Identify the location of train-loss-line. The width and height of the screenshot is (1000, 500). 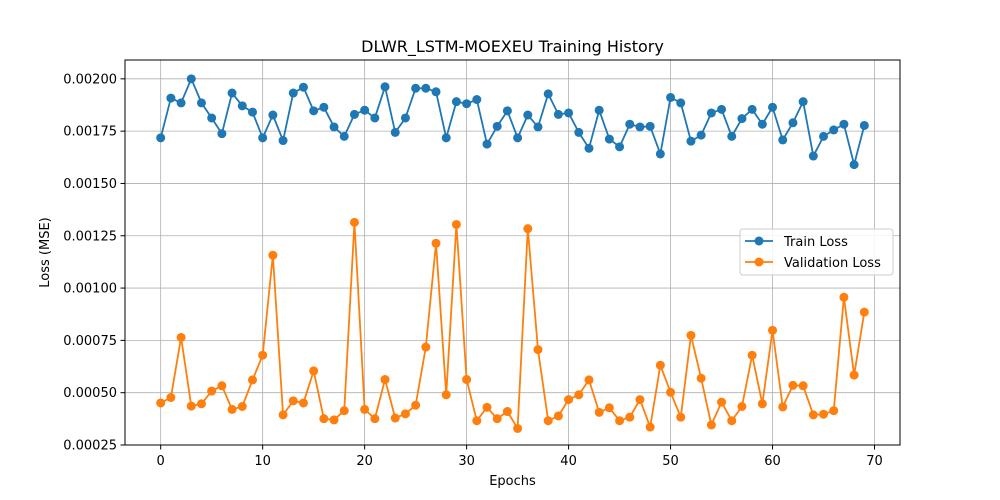
(512, 121).